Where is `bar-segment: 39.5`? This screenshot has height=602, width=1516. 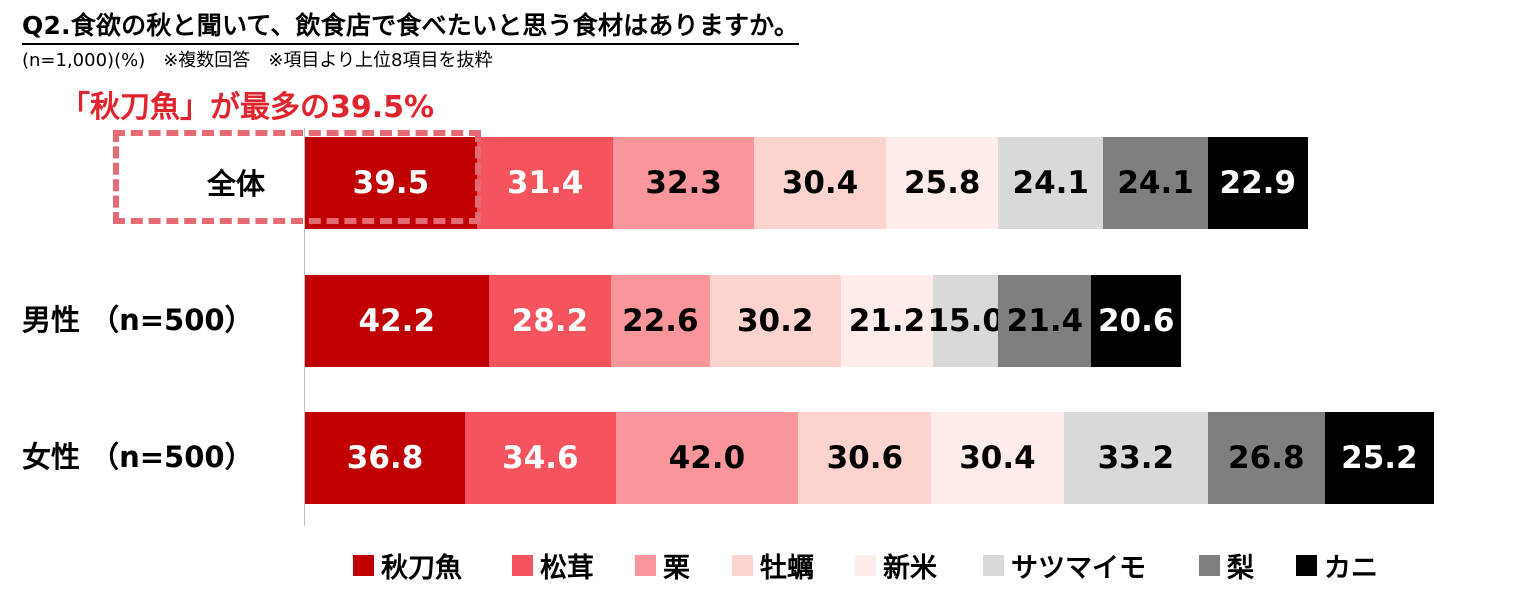
bar-segment: 39.5 is located at coordinates (391, 183).